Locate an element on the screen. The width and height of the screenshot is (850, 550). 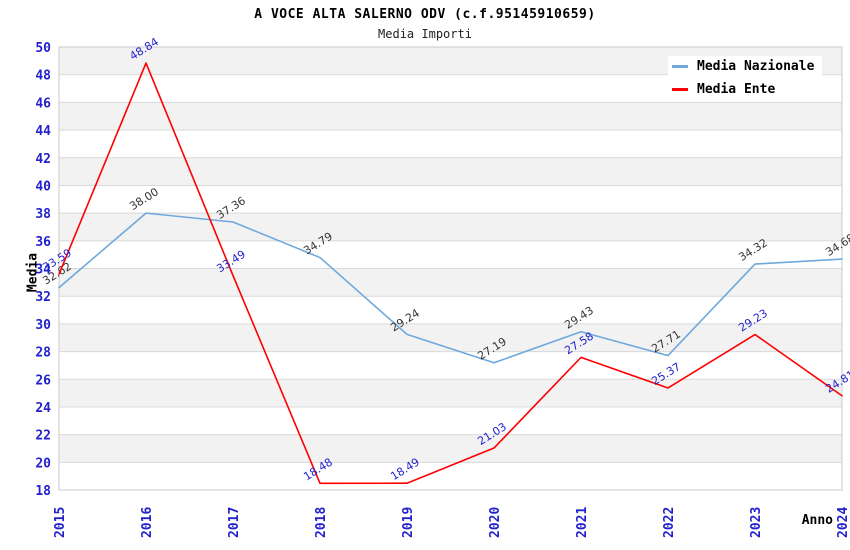
svg-text: 30 is located at coordinates (43, 325).